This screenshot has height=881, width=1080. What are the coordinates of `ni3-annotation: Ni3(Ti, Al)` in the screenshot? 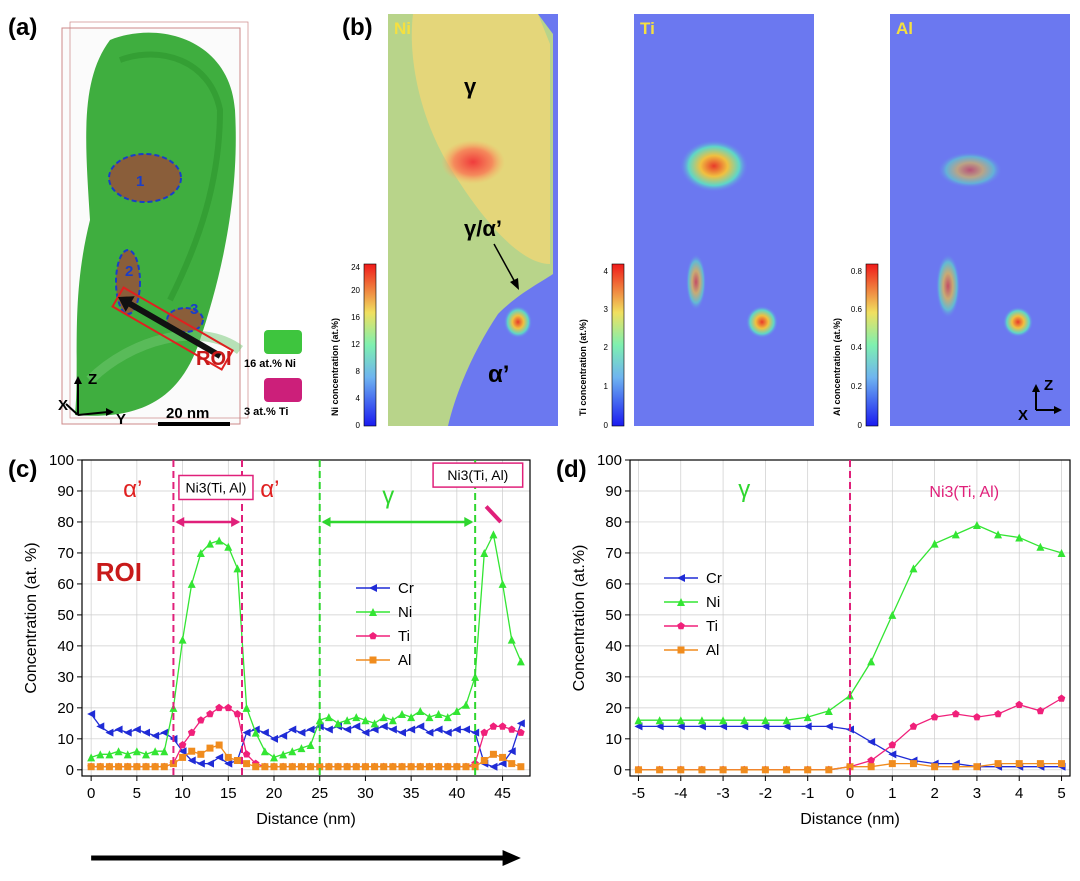 It's located at (964, 492).